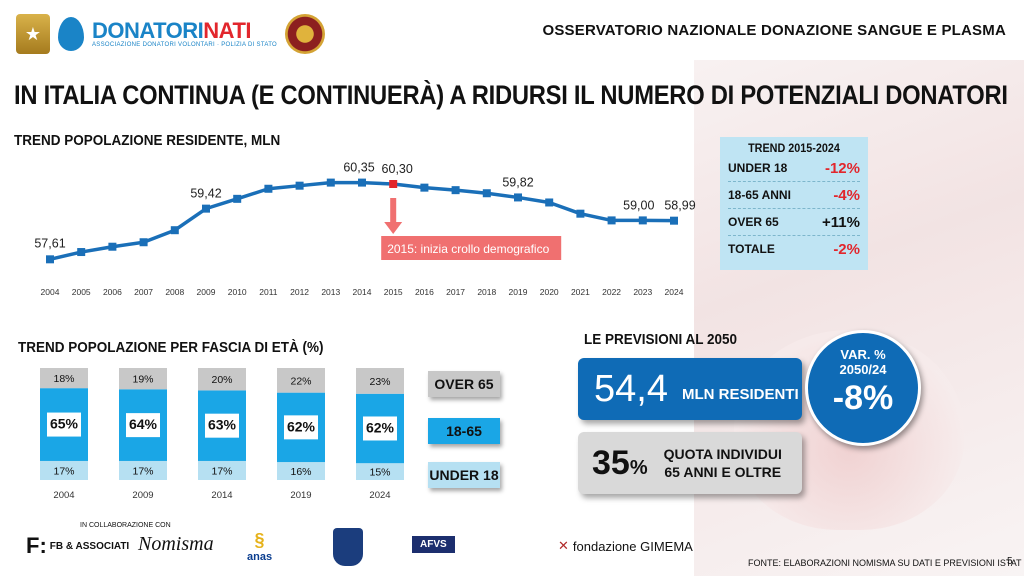  Describe the element at coordinates (863, 354) in the screenshot. I see `var-label-1: VAR. %` at that location.